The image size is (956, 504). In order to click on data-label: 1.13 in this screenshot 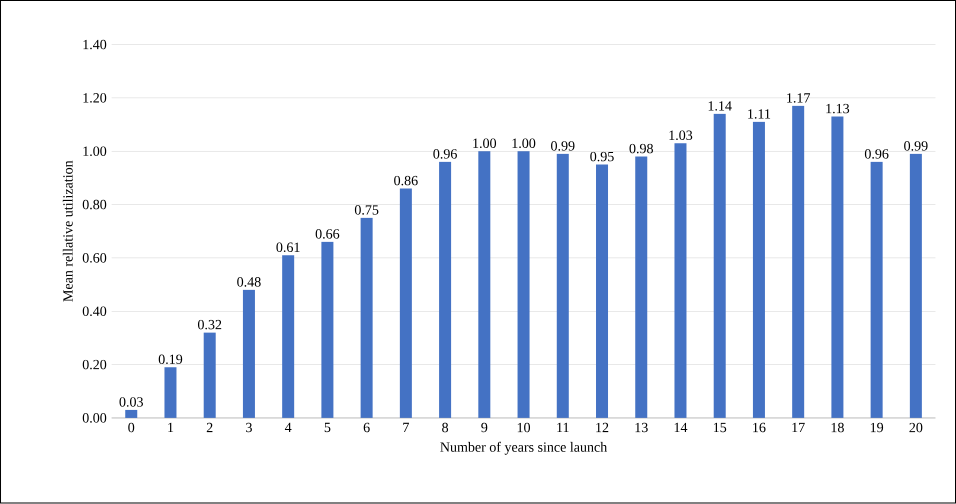, I will do `click(838, 109)`.